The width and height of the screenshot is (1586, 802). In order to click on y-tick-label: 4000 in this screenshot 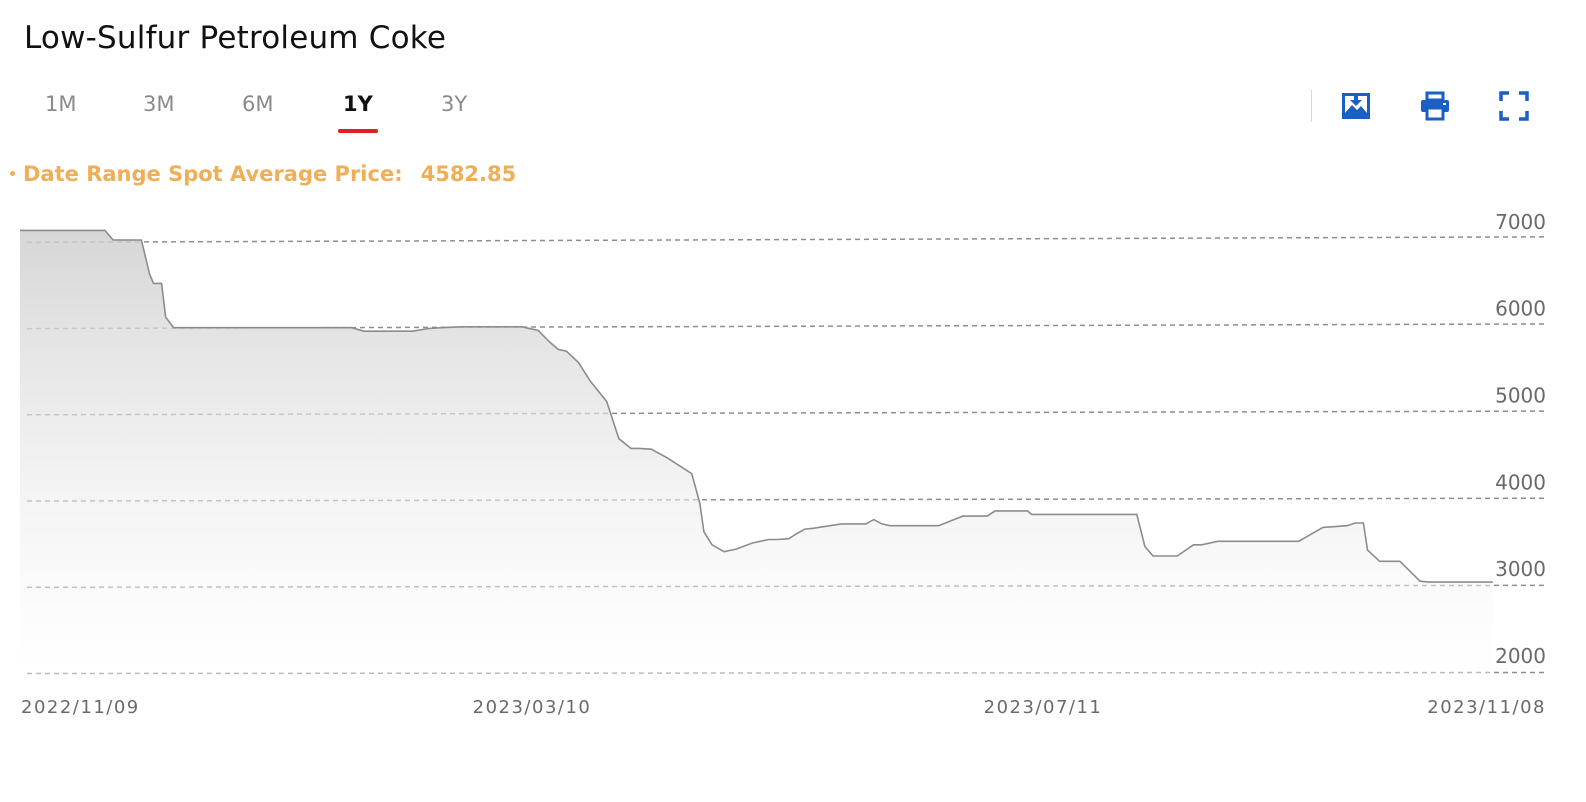, I will do `click(1520, 482)`.